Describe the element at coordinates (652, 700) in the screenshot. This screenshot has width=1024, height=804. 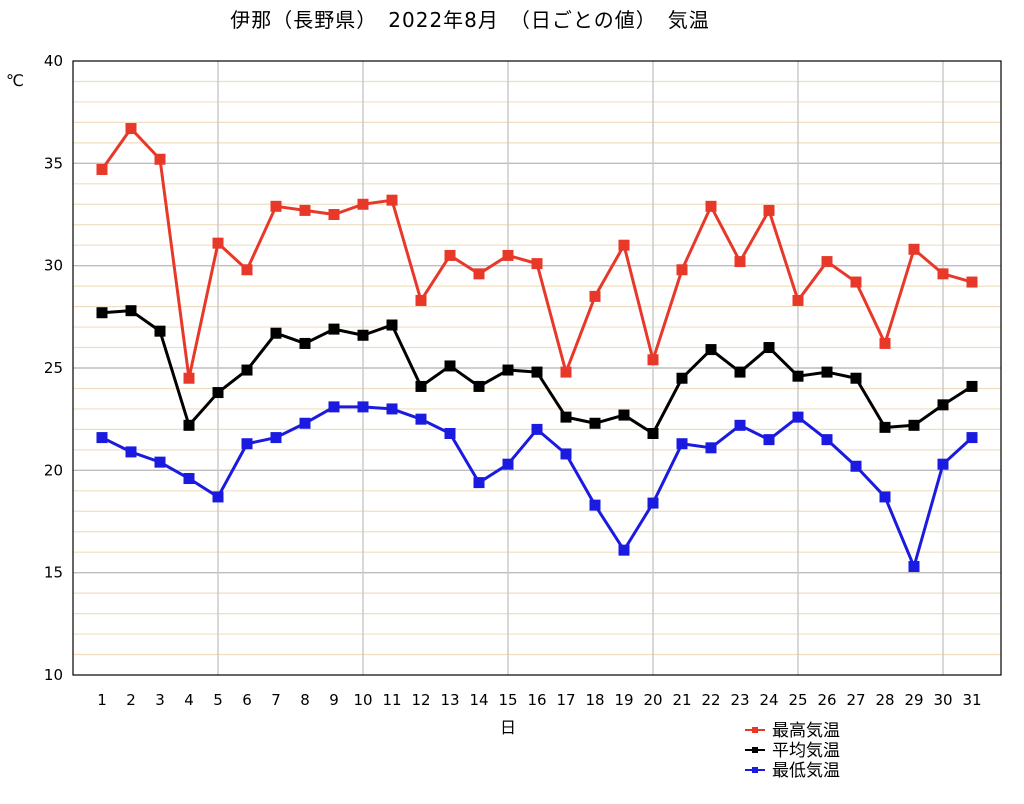
I see `x-tick-label: 20` at that location.